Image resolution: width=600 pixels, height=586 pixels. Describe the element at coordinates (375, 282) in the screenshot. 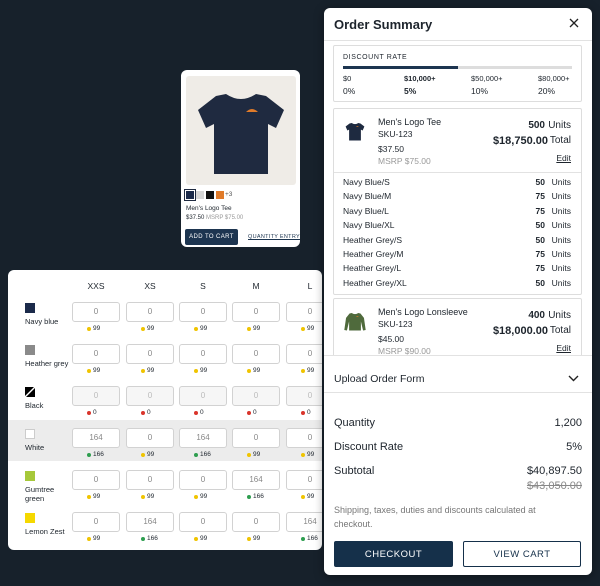

I see `variant-name: Heather Grey/XL` at that location.